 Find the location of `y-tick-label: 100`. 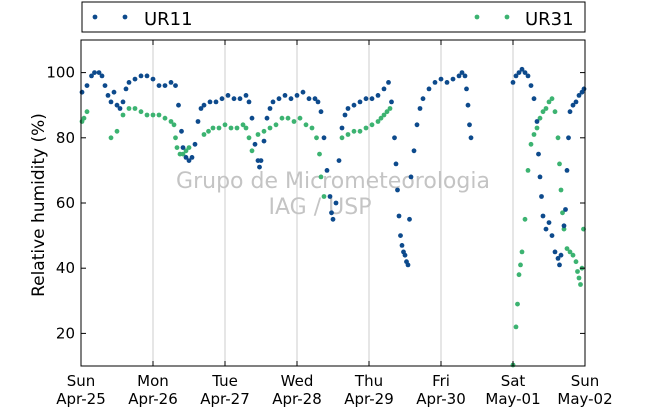

y-tick-label: 100 is located at coordinates (60, 73).